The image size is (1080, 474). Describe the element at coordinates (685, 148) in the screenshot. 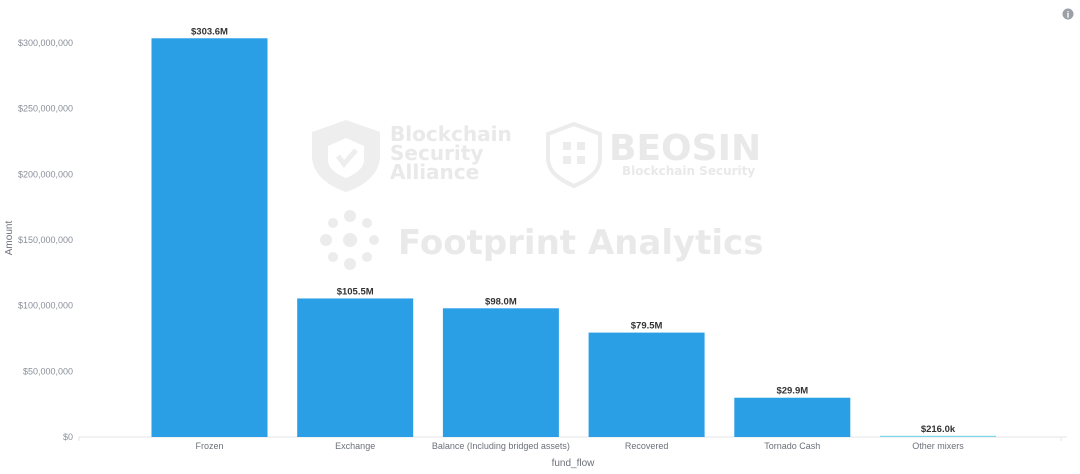

I see `watermark-beosin-name: BEOSIN` at that location.